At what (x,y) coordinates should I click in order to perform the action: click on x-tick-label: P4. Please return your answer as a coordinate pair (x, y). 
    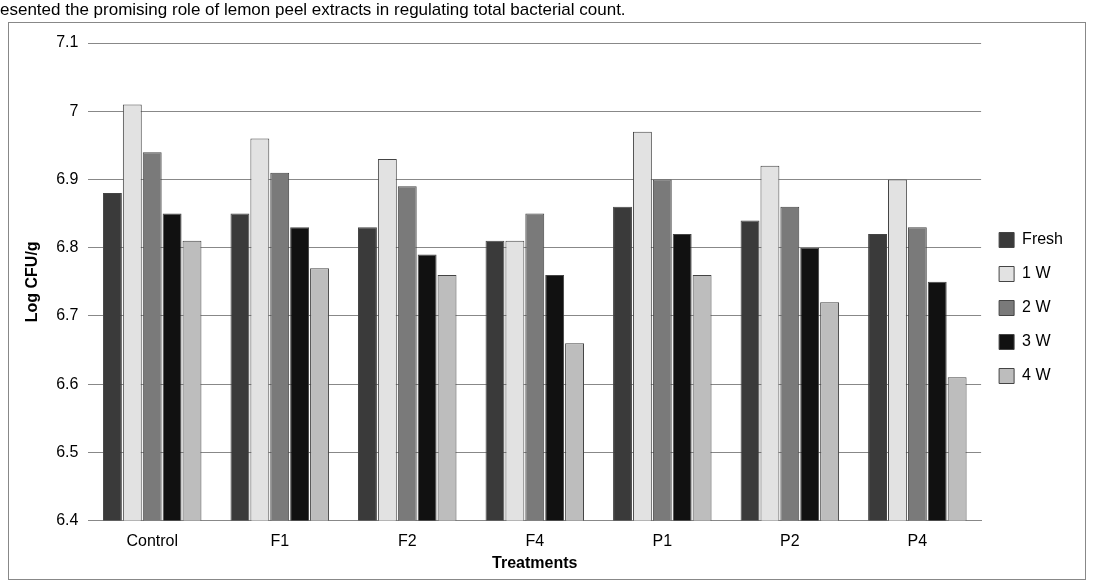
    Looking at the image, I should click on (917, 540).